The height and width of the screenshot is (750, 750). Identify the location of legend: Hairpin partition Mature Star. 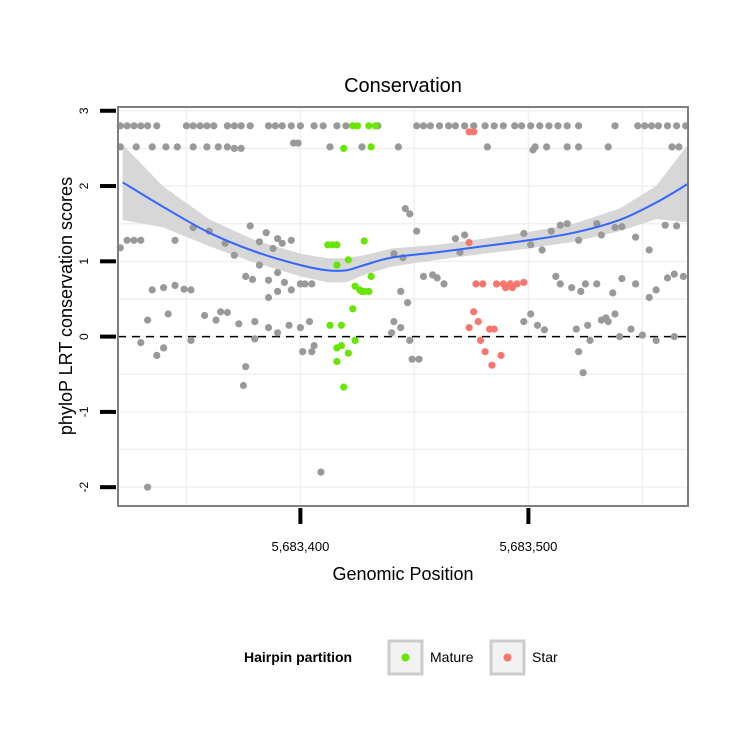
(401, 657).